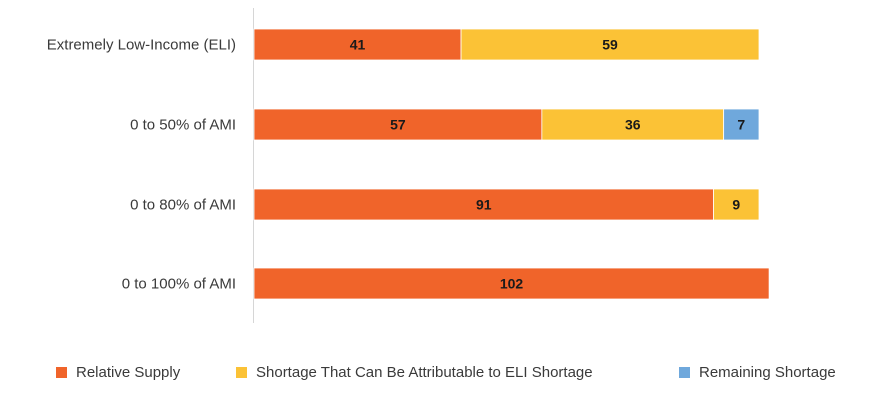  Describe the element at coordinates (767, 372) in the screenshot. I see `legend-label: Remaining Shortage` at that location.